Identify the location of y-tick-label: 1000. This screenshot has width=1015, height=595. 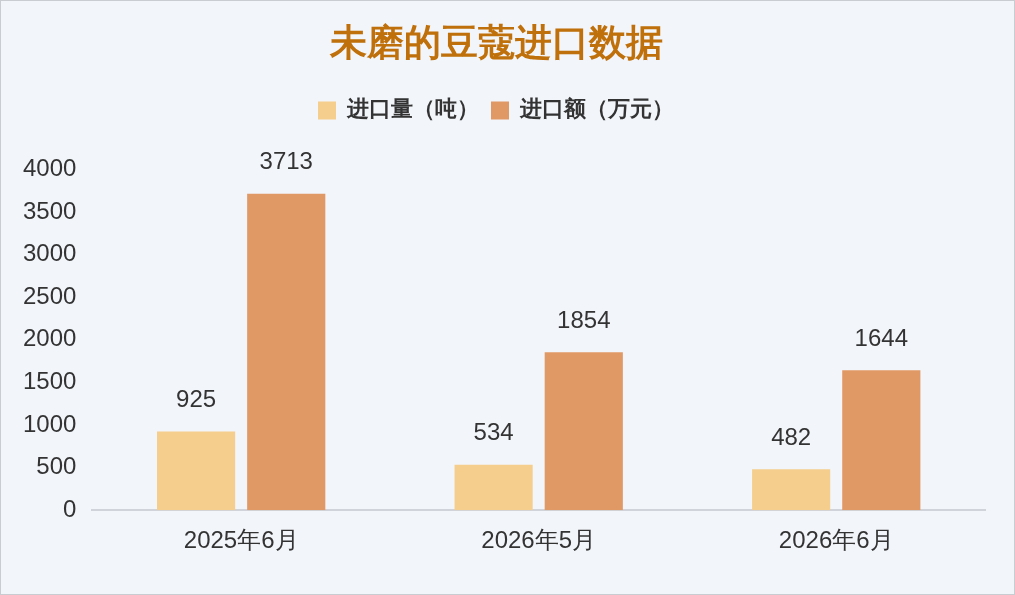
(50, 423).